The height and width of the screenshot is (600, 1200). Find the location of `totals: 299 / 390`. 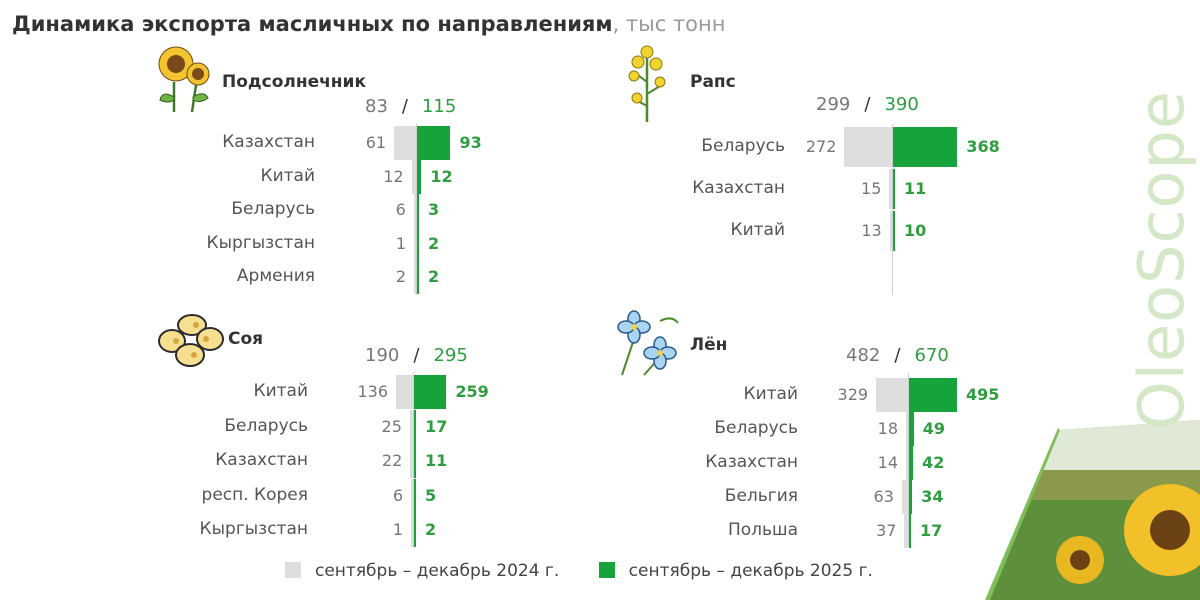

totals: 299 / 390 is located at coordinates (867, 104).